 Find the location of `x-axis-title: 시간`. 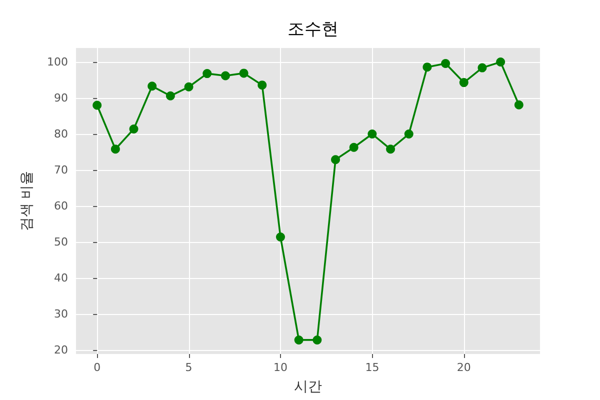

x-axis-title: 시간 is located at coordinates (308, 387).